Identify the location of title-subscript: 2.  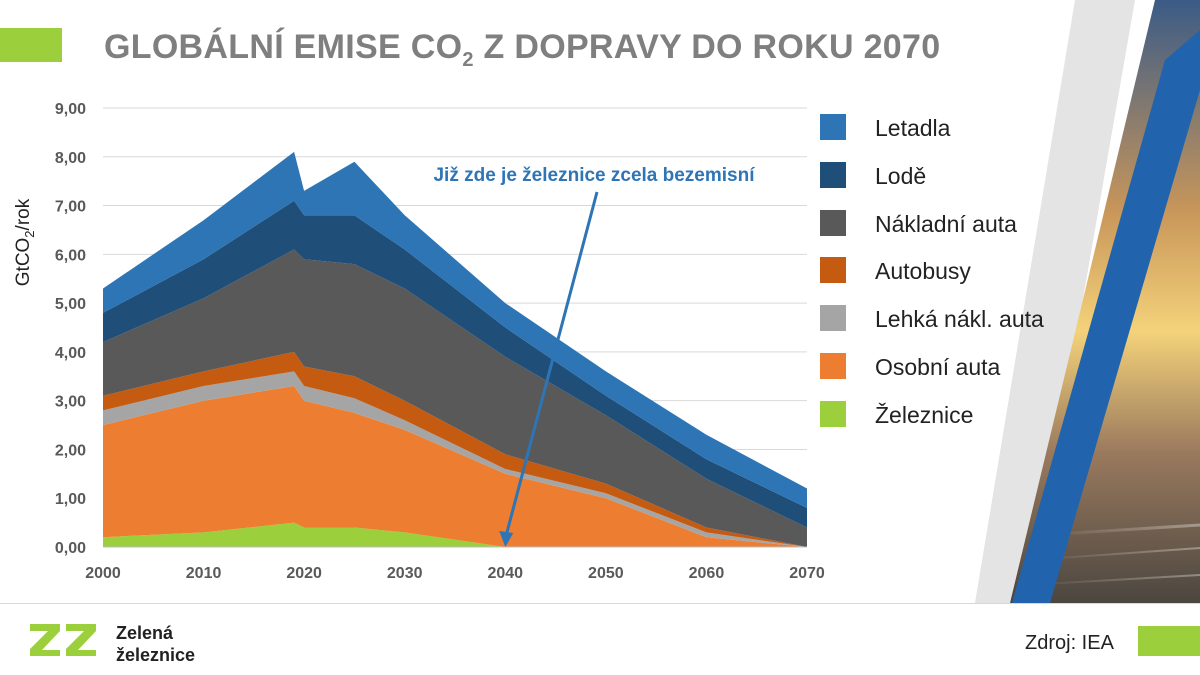
(468, 59).